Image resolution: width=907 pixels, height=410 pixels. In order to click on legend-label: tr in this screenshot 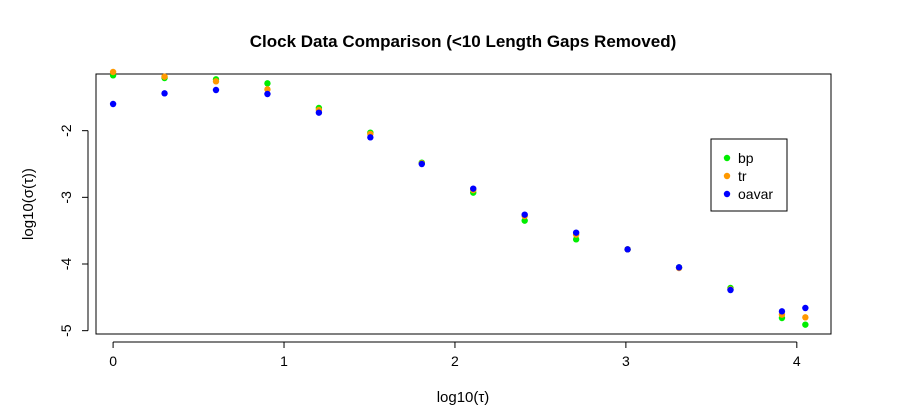, I will do `click(742, 176)`.